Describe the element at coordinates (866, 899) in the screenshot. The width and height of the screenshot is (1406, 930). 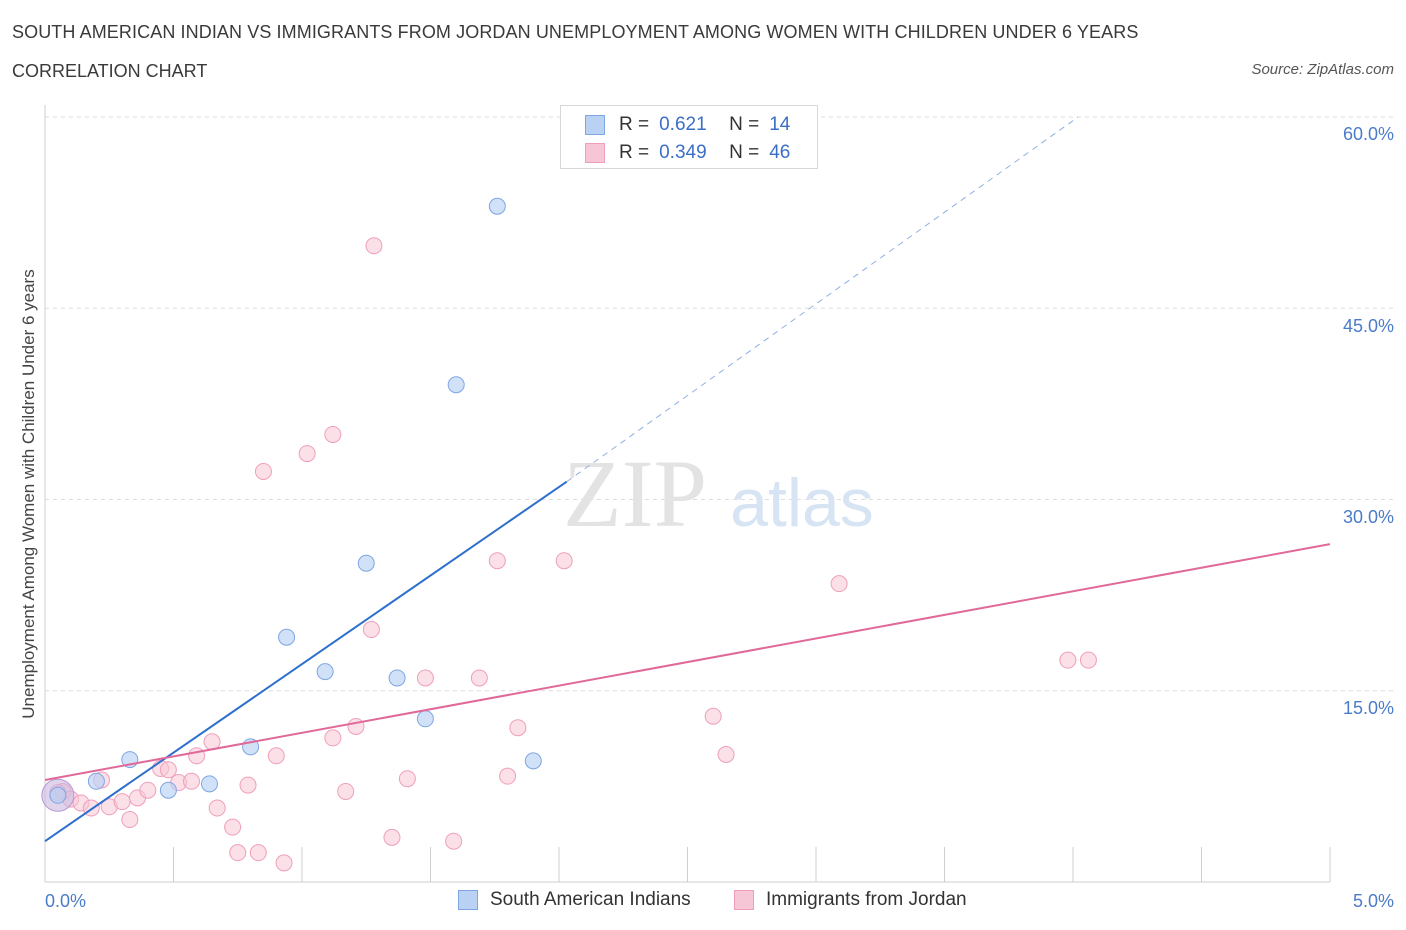
I see `legend-label: Immigrants from Jordan` at that location.